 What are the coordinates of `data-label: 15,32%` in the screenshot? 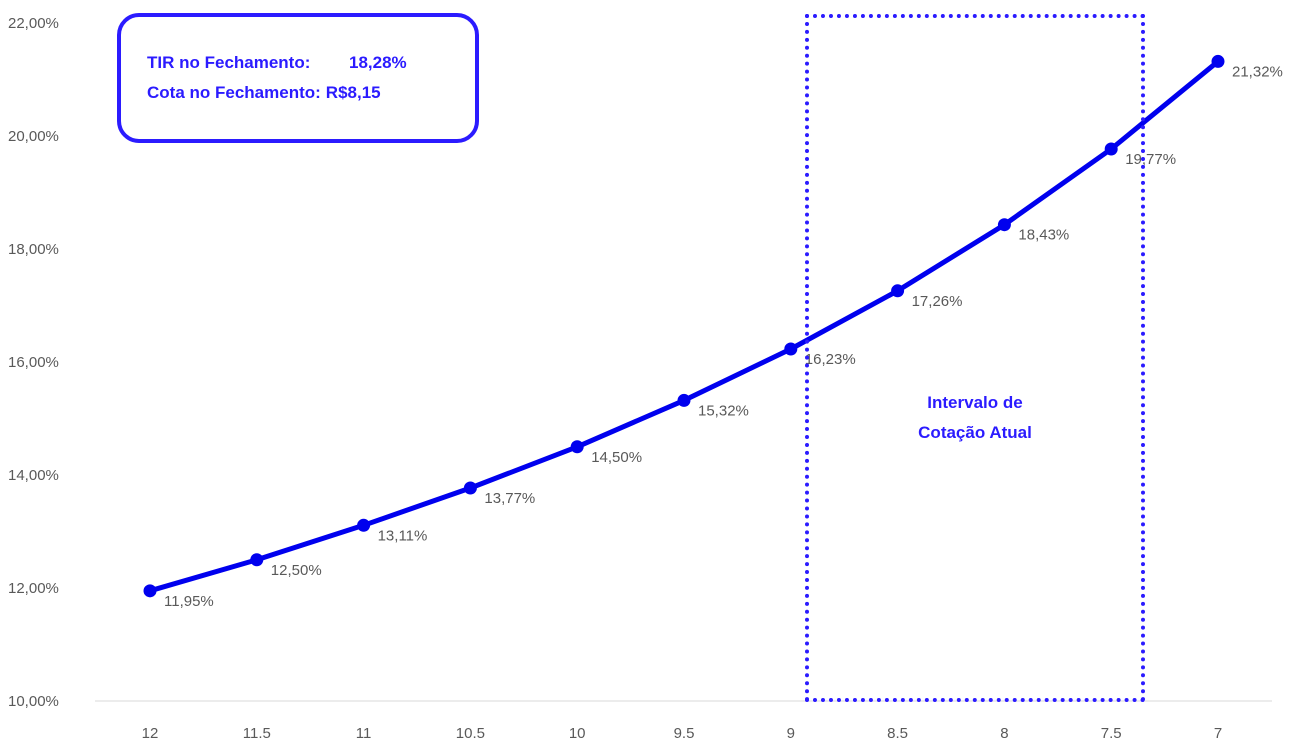 It's located at (723, 410).